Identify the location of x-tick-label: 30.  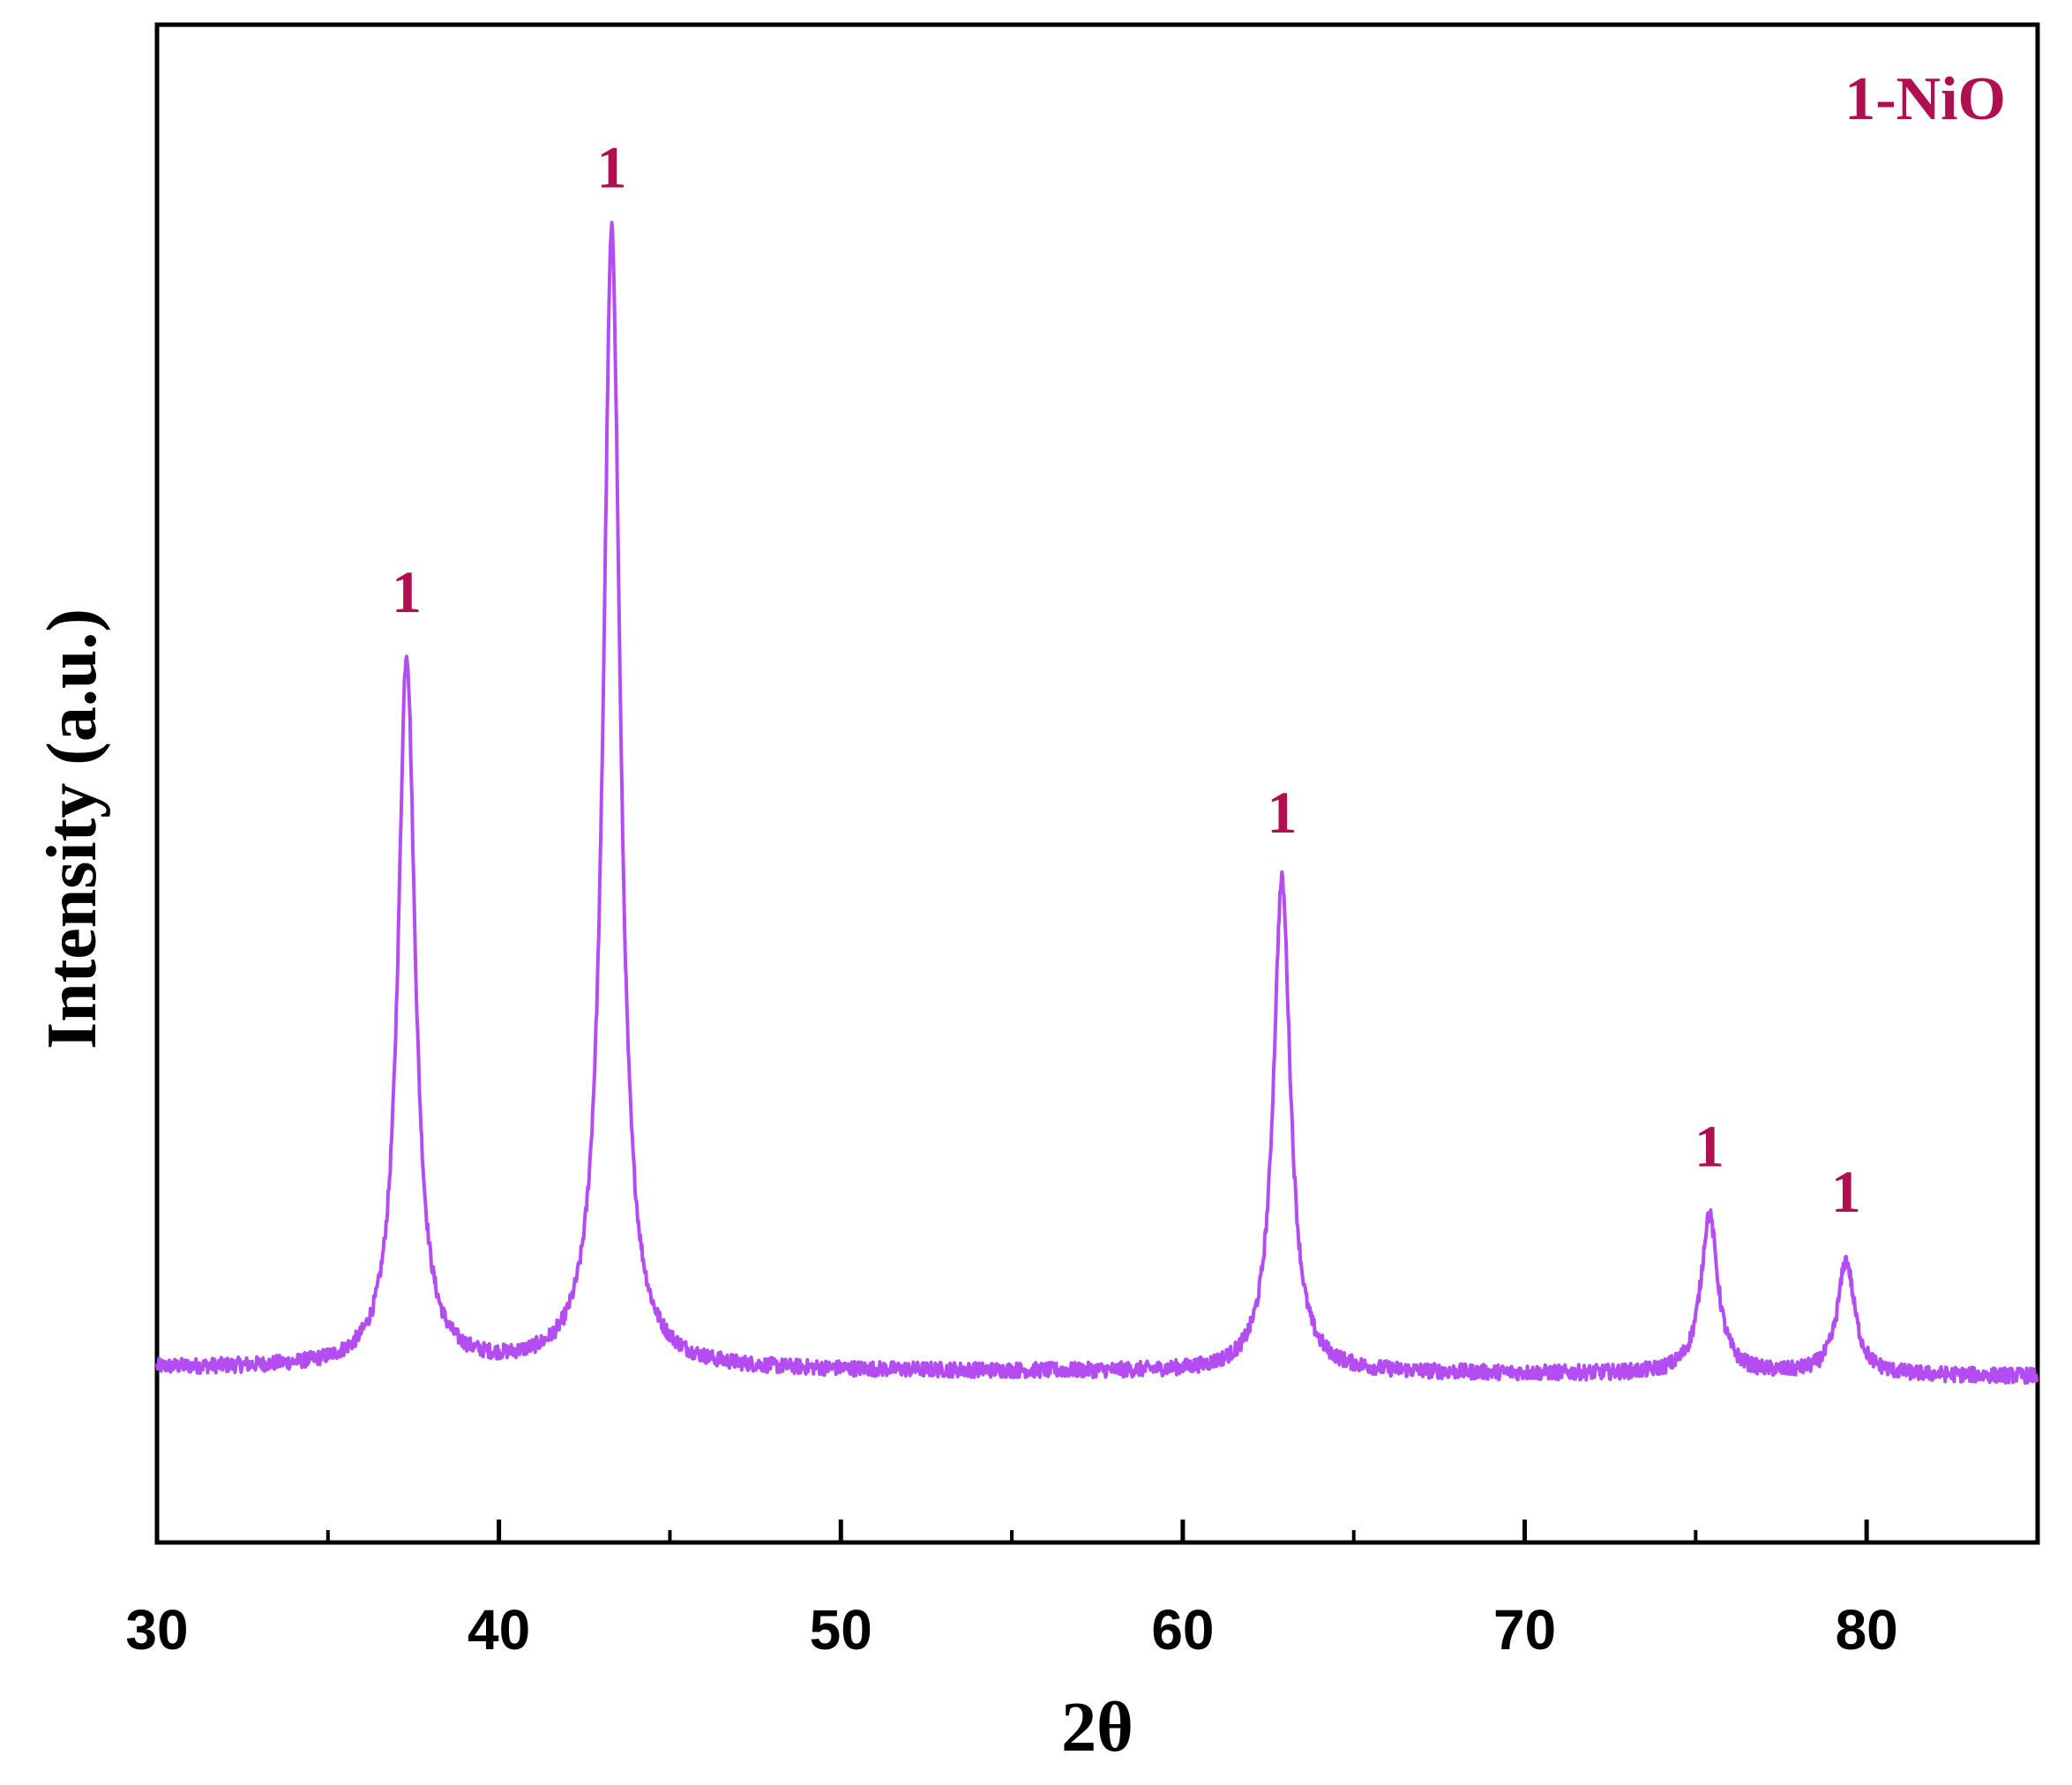
(156, 1630).